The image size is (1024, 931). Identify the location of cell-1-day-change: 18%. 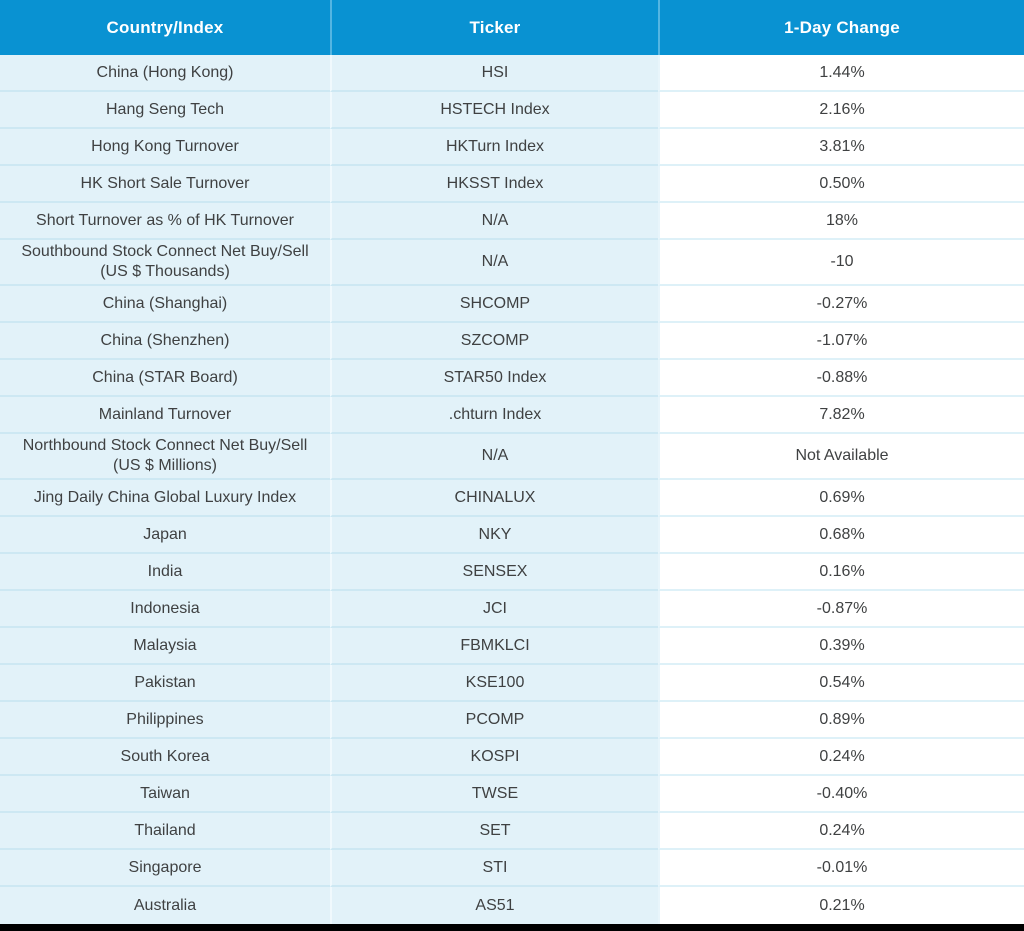
(841, 221).